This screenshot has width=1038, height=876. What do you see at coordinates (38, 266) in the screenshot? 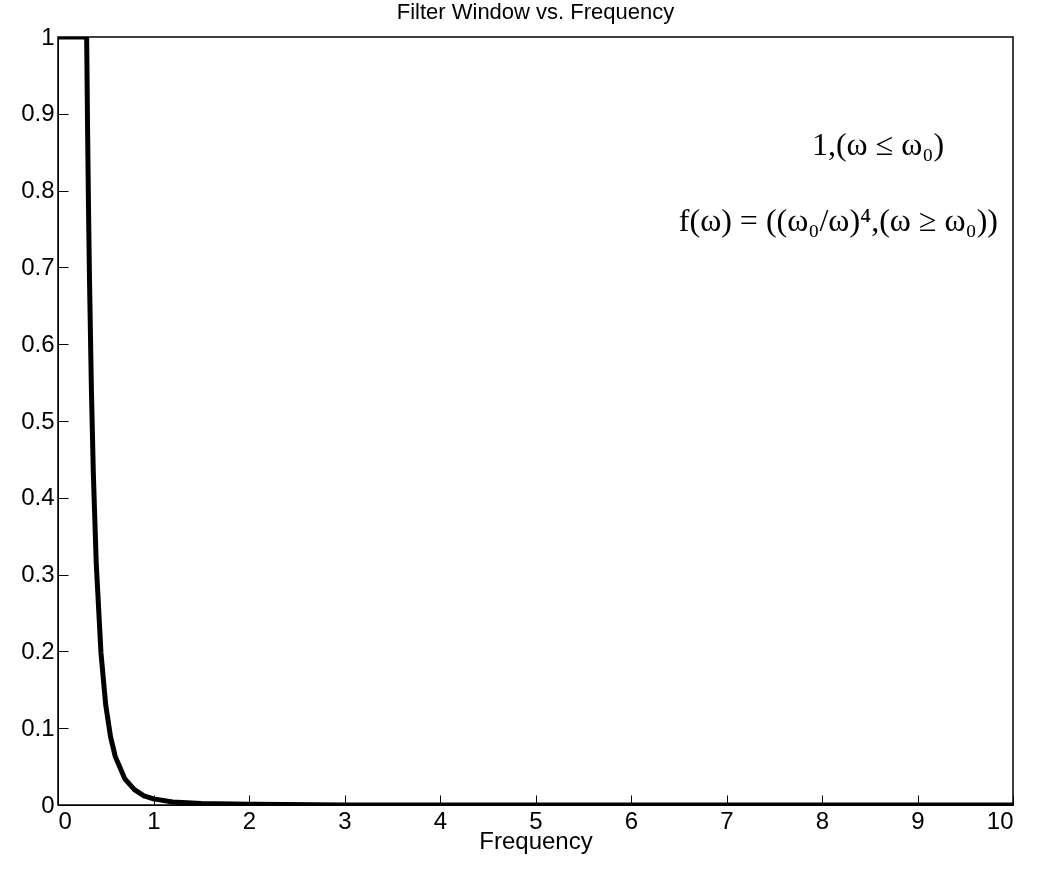
I see `y-tick-label: 0.7` at bounding box center [38, 266].